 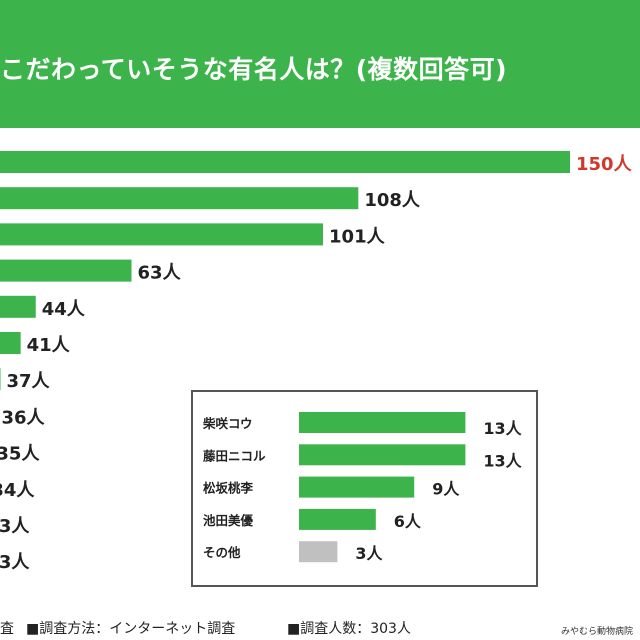 What do you see at coordinates (446, 489) in the screenshot?
I see `inset-value-label-2: 9人` at bounding box center [446, 489].